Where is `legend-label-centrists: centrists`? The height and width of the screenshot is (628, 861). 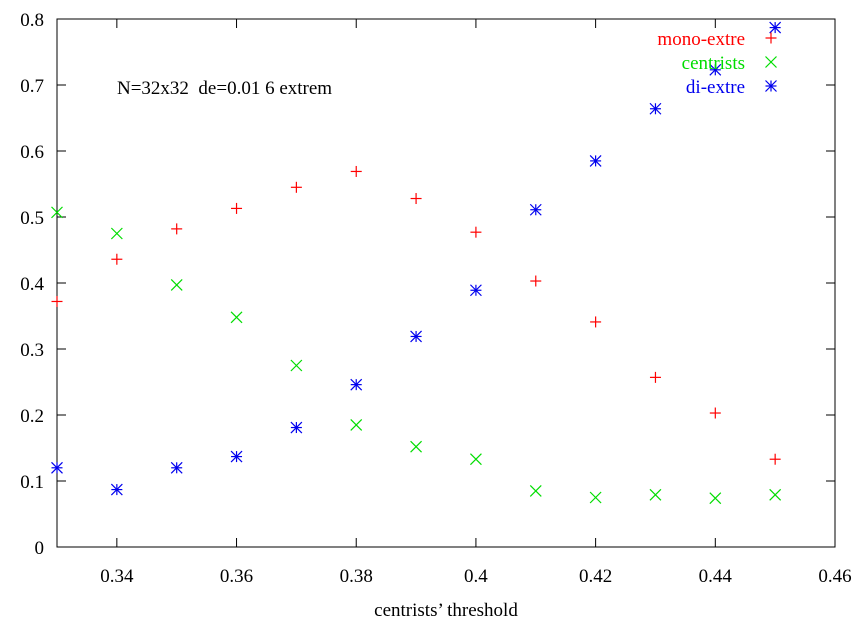 legend-label-centrists: centrists is located at coordinates (713, 63).